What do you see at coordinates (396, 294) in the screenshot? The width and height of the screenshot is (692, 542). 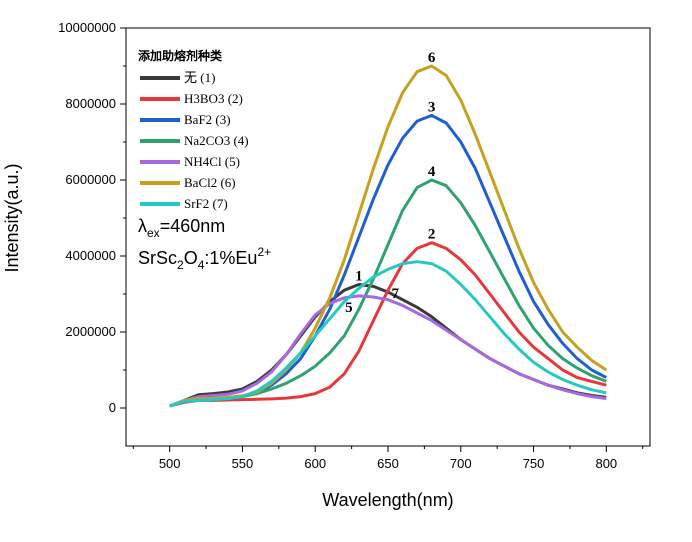 I see `curve-label-7: 7` at bounding box center [396, 294].